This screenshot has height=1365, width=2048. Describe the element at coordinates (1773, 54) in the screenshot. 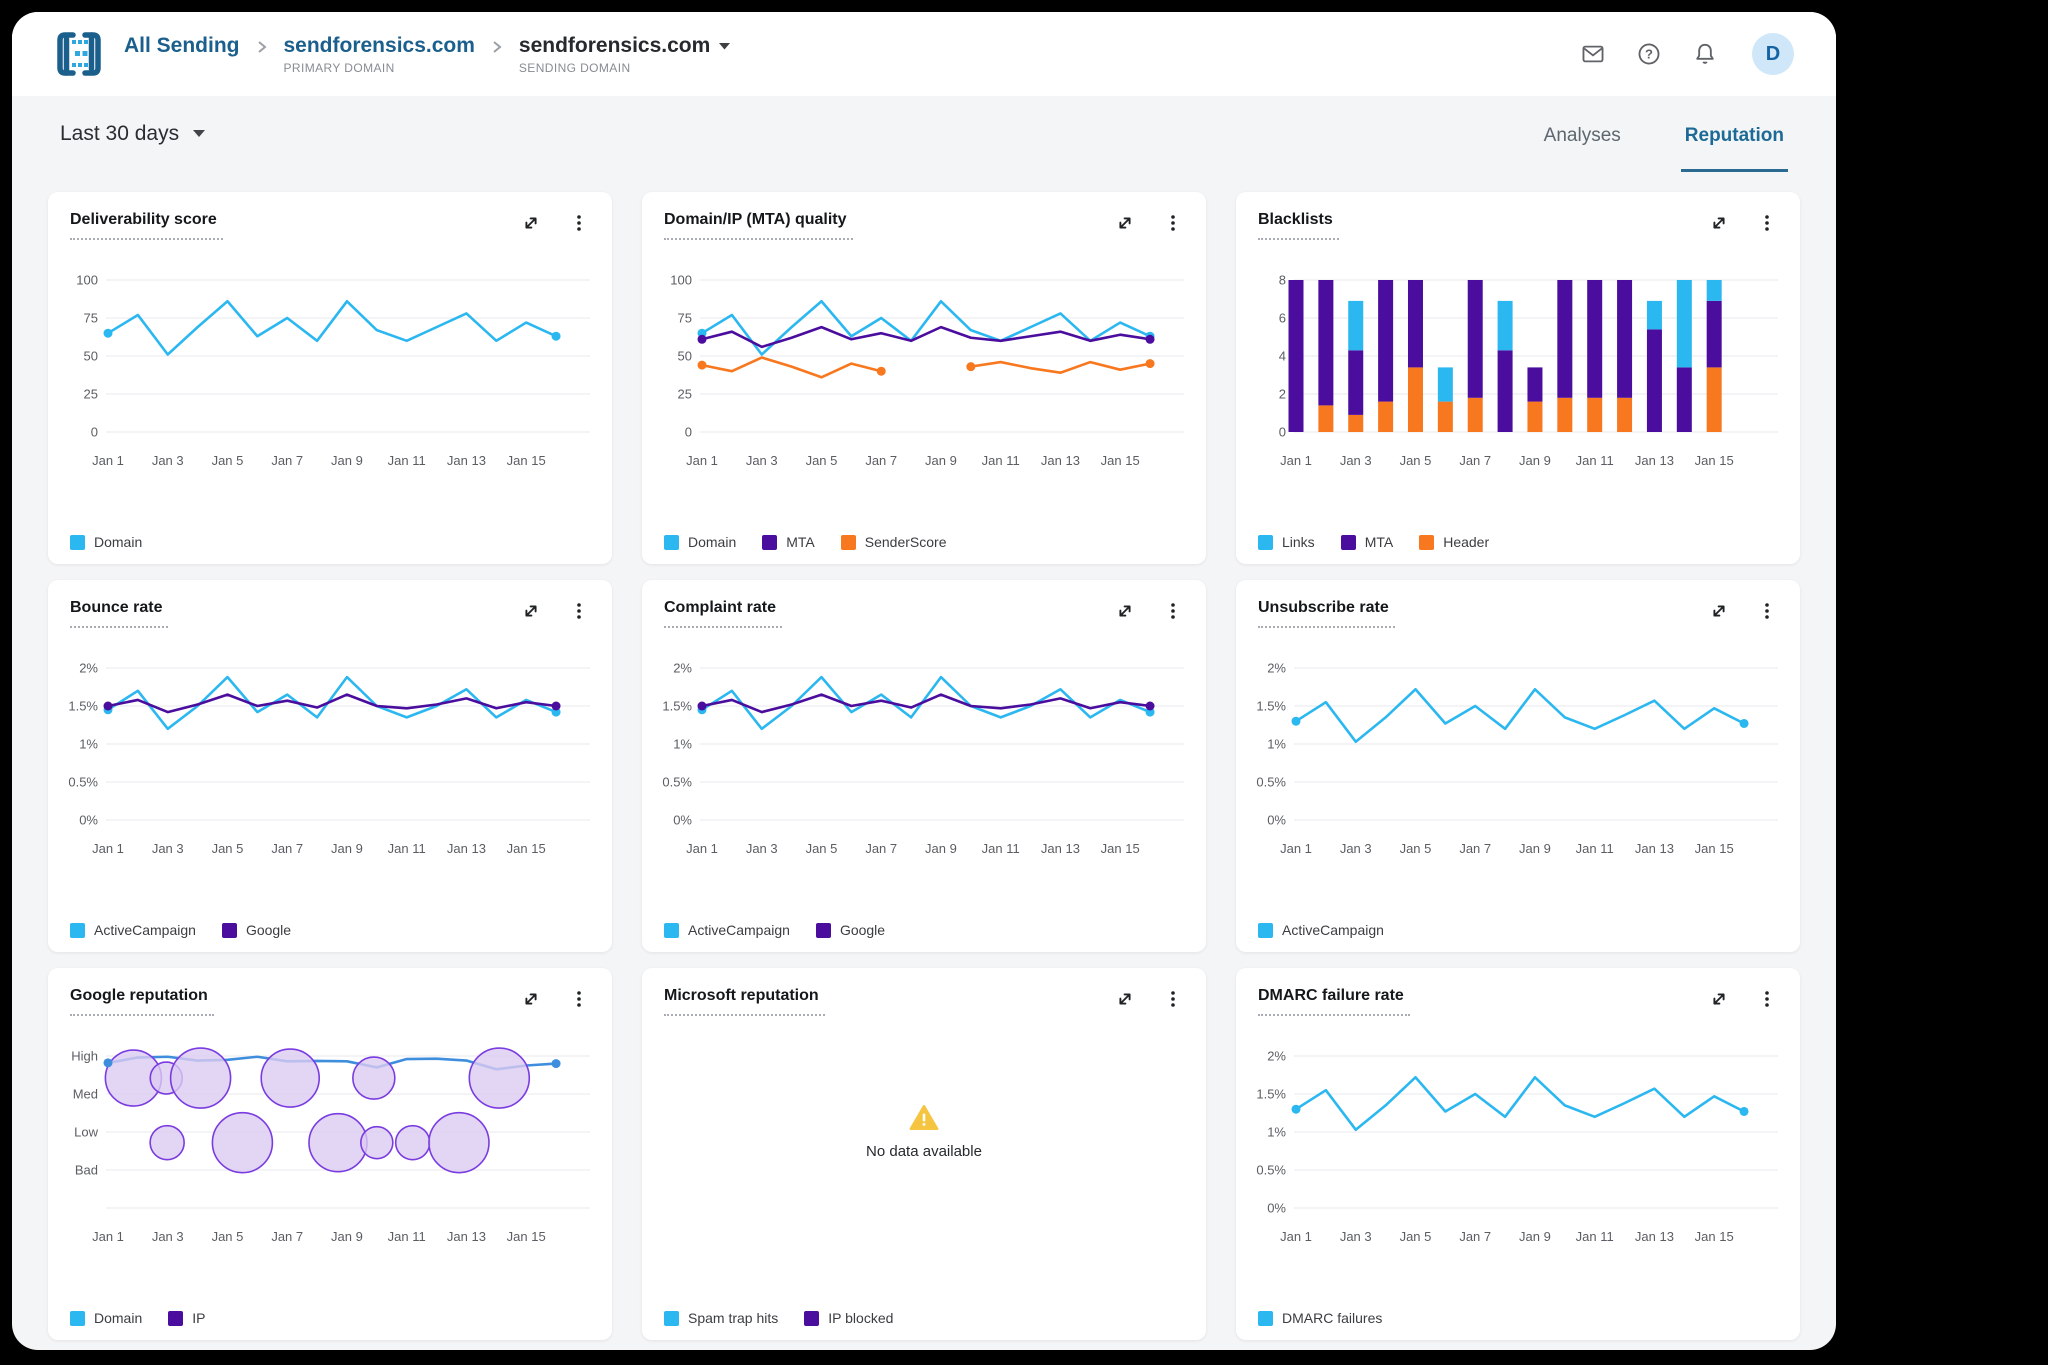

I see `user-avatar: D` at that location.